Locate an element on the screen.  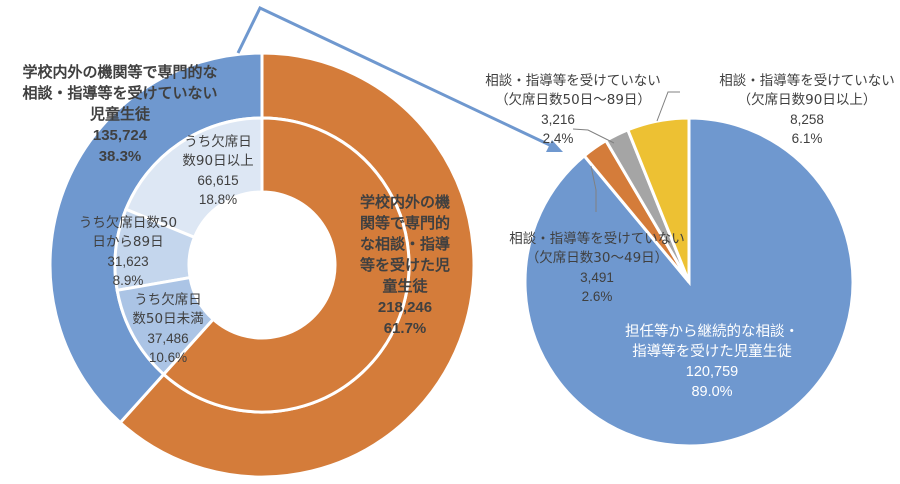
label-line: 担任等から継続的な相談・ is located at coordinates (712, 332).